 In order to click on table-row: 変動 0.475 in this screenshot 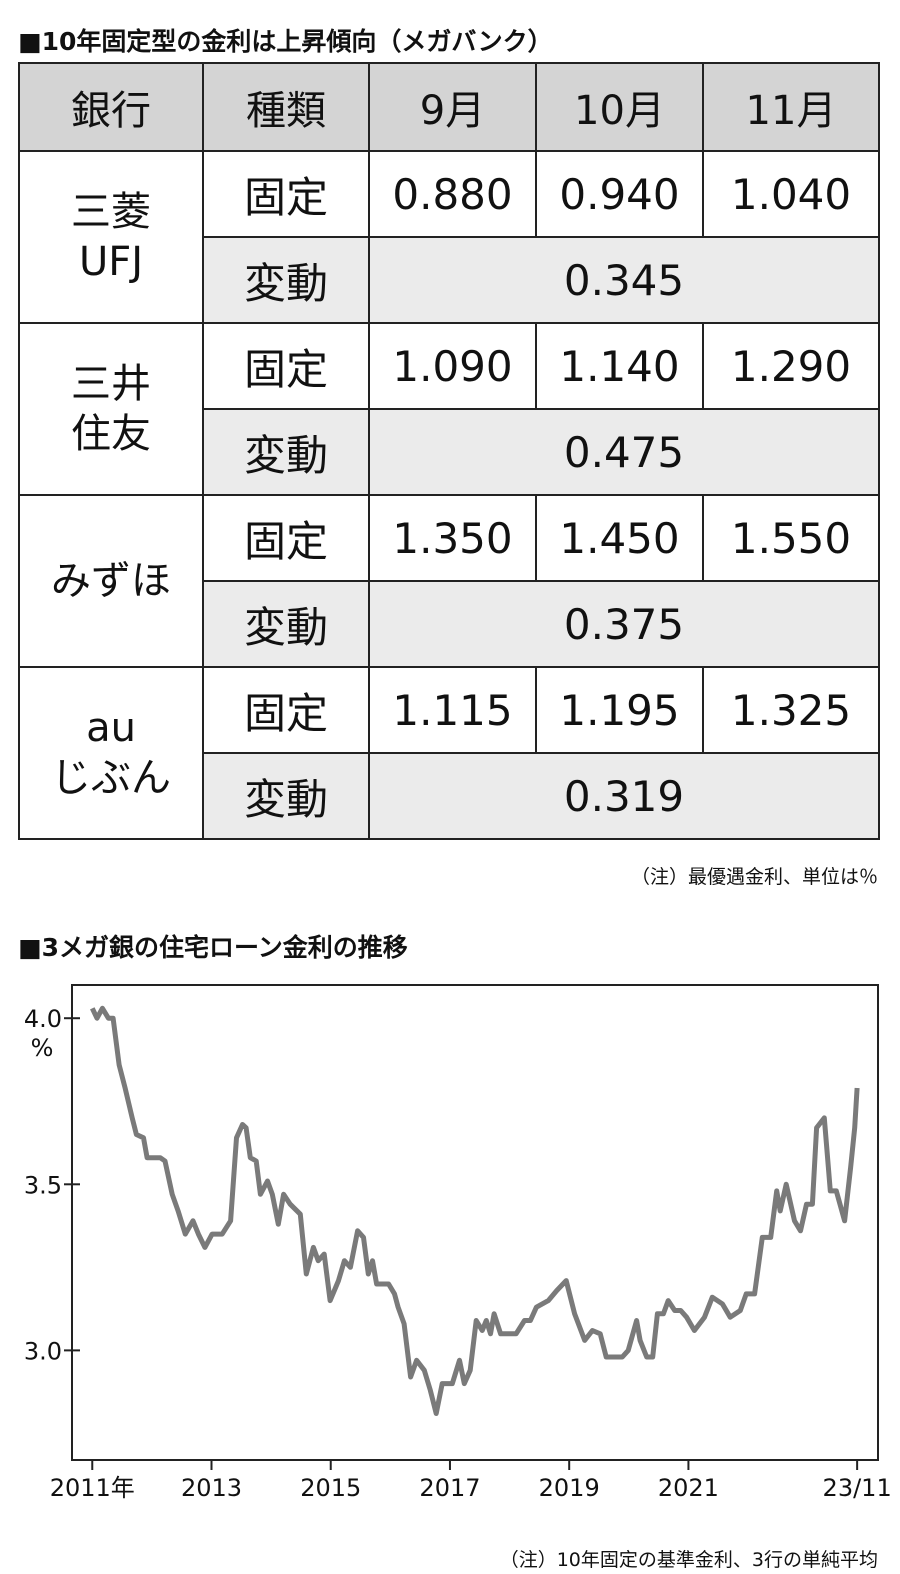, I will do `click(449, 452)`.